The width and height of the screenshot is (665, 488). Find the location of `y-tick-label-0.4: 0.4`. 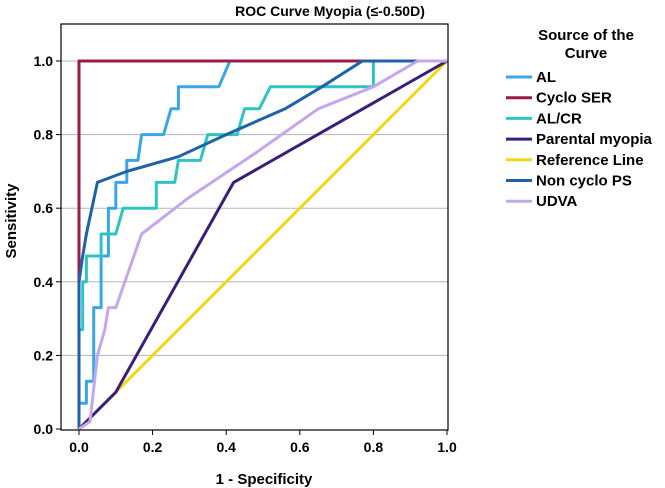

y-tick-label-0.4: 0.4 is located at coordinates (44, 282).